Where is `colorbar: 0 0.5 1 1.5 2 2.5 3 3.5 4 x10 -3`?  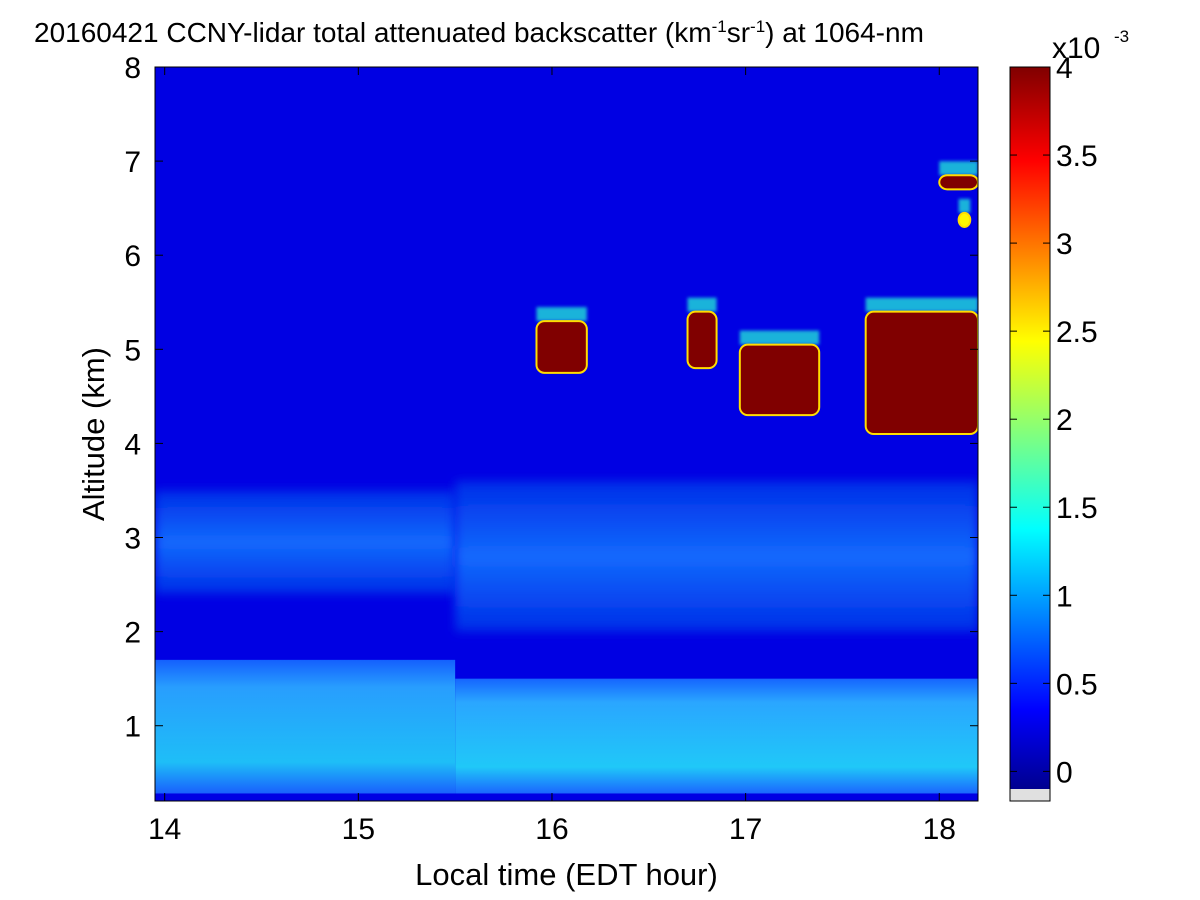
colorbar: 0 0.5 1 1.5 2 2.5 3 3.5 4 x10 -3 is located at coordinates (1069, 414).